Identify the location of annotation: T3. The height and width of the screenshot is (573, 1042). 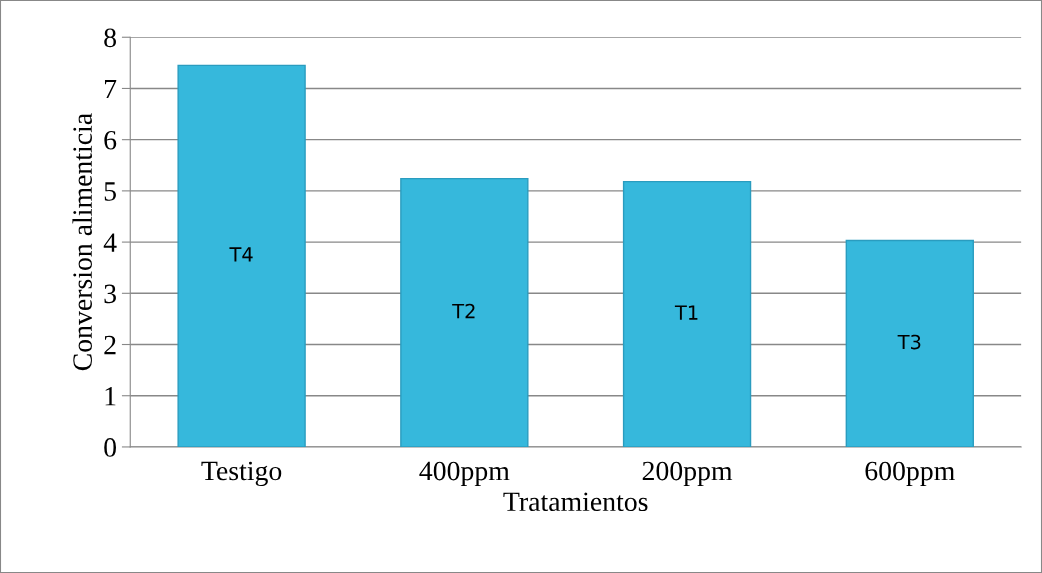
(909, 342).